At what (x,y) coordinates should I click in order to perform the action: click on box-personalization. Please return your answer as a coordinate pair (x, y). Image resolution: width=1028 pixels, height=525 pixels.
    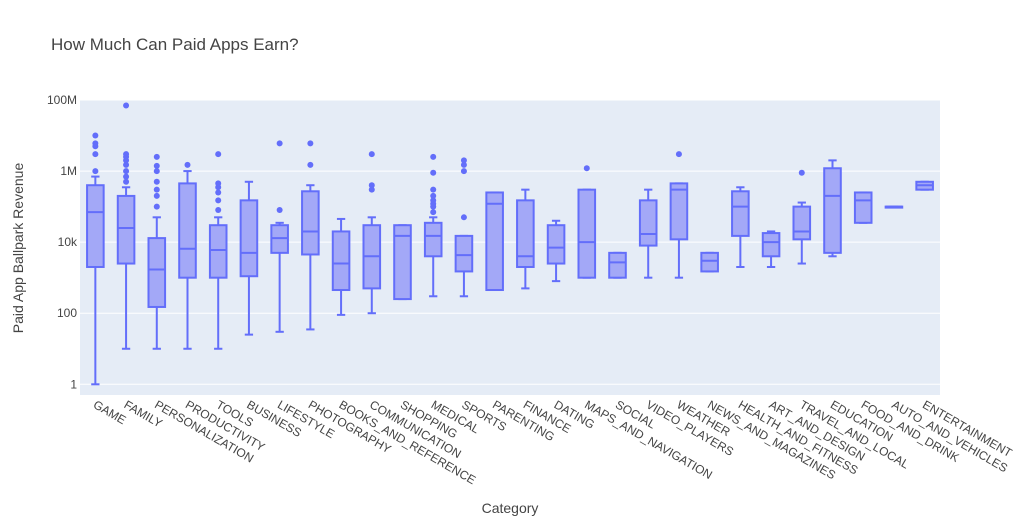
    Looking at the image, I should click on (157, 251).